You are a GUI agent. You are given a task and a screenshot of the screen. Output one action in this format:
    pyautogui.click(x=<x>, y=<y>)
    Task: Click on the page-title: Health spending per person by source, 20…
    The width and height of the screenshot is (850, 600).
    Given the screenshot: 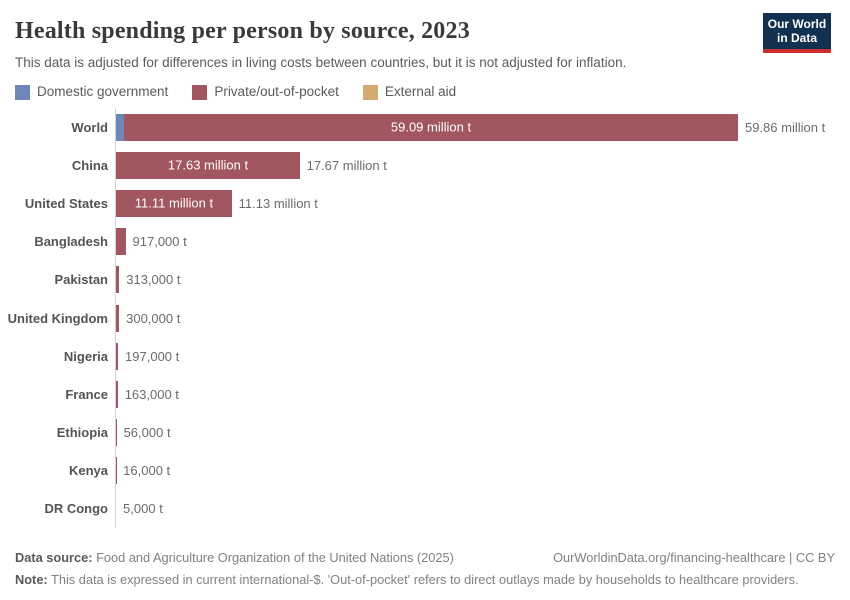 What is the action you would take?
    pyautogui.click(x=242, y=31)
    